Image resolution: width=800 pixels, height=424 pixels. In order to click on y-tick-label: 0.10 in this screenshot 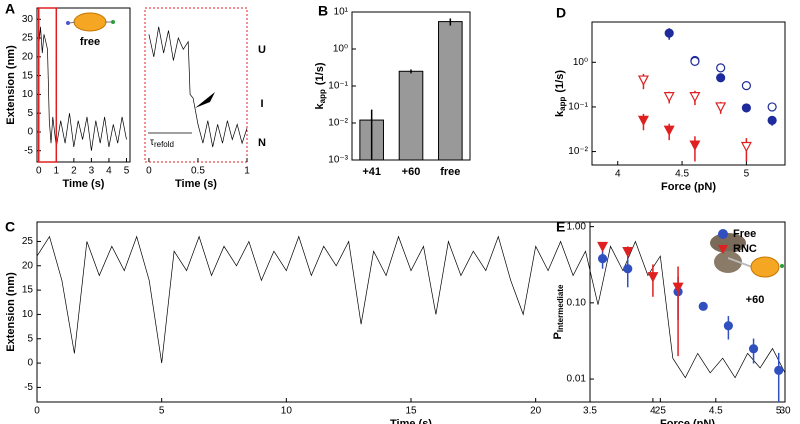, I will do `click(577, 302)`.